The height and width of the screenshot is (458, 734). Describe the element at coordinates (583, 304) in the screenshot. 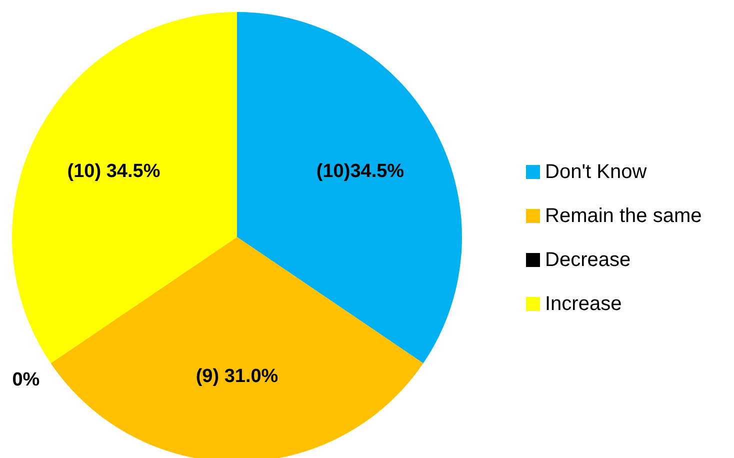

I see `legend-label: Increase` at that location.